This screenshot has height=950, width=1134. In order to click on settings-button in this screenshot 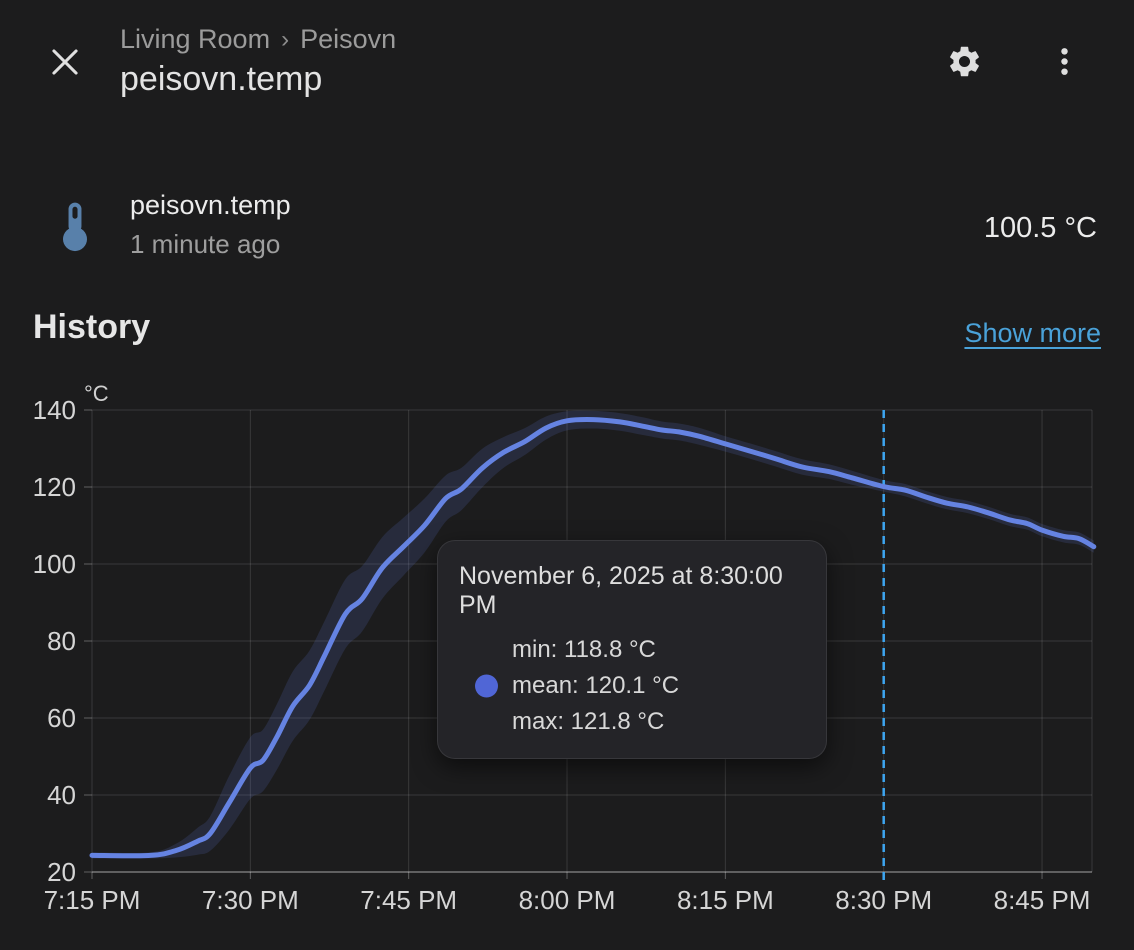, I will do `click(964, 63)`.